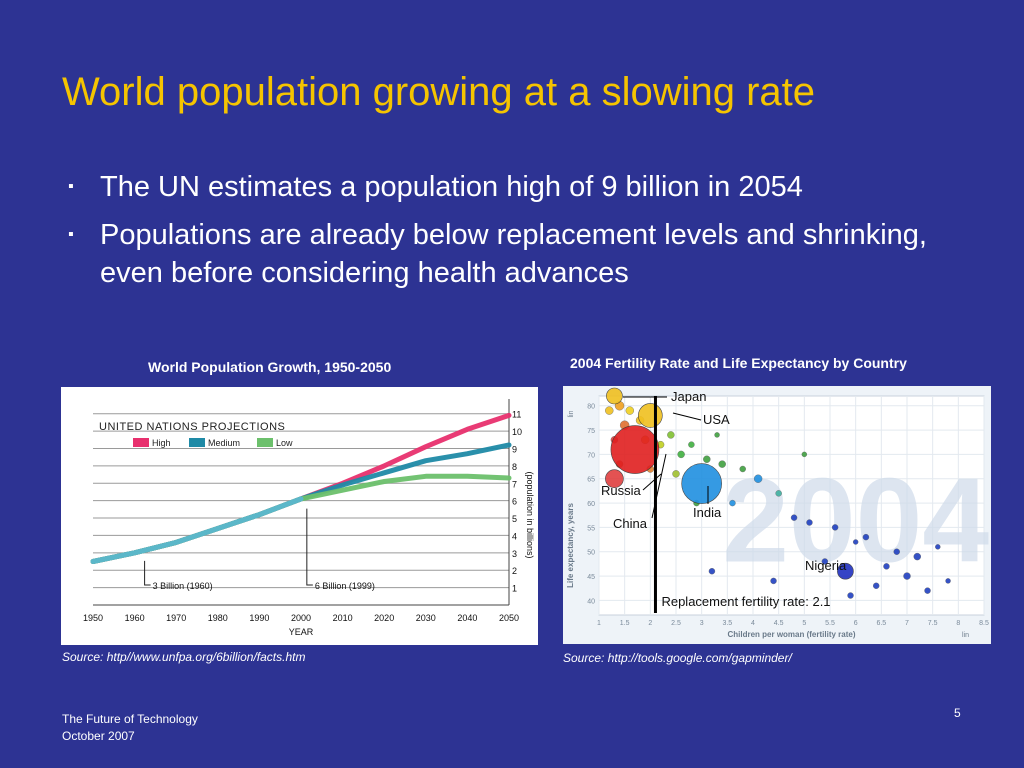 The height and width of the screenshot is (768, 1024). Describe the element at coordinates (517, 432) in the screenshot. I see `y-tick-label: 10` at that location.